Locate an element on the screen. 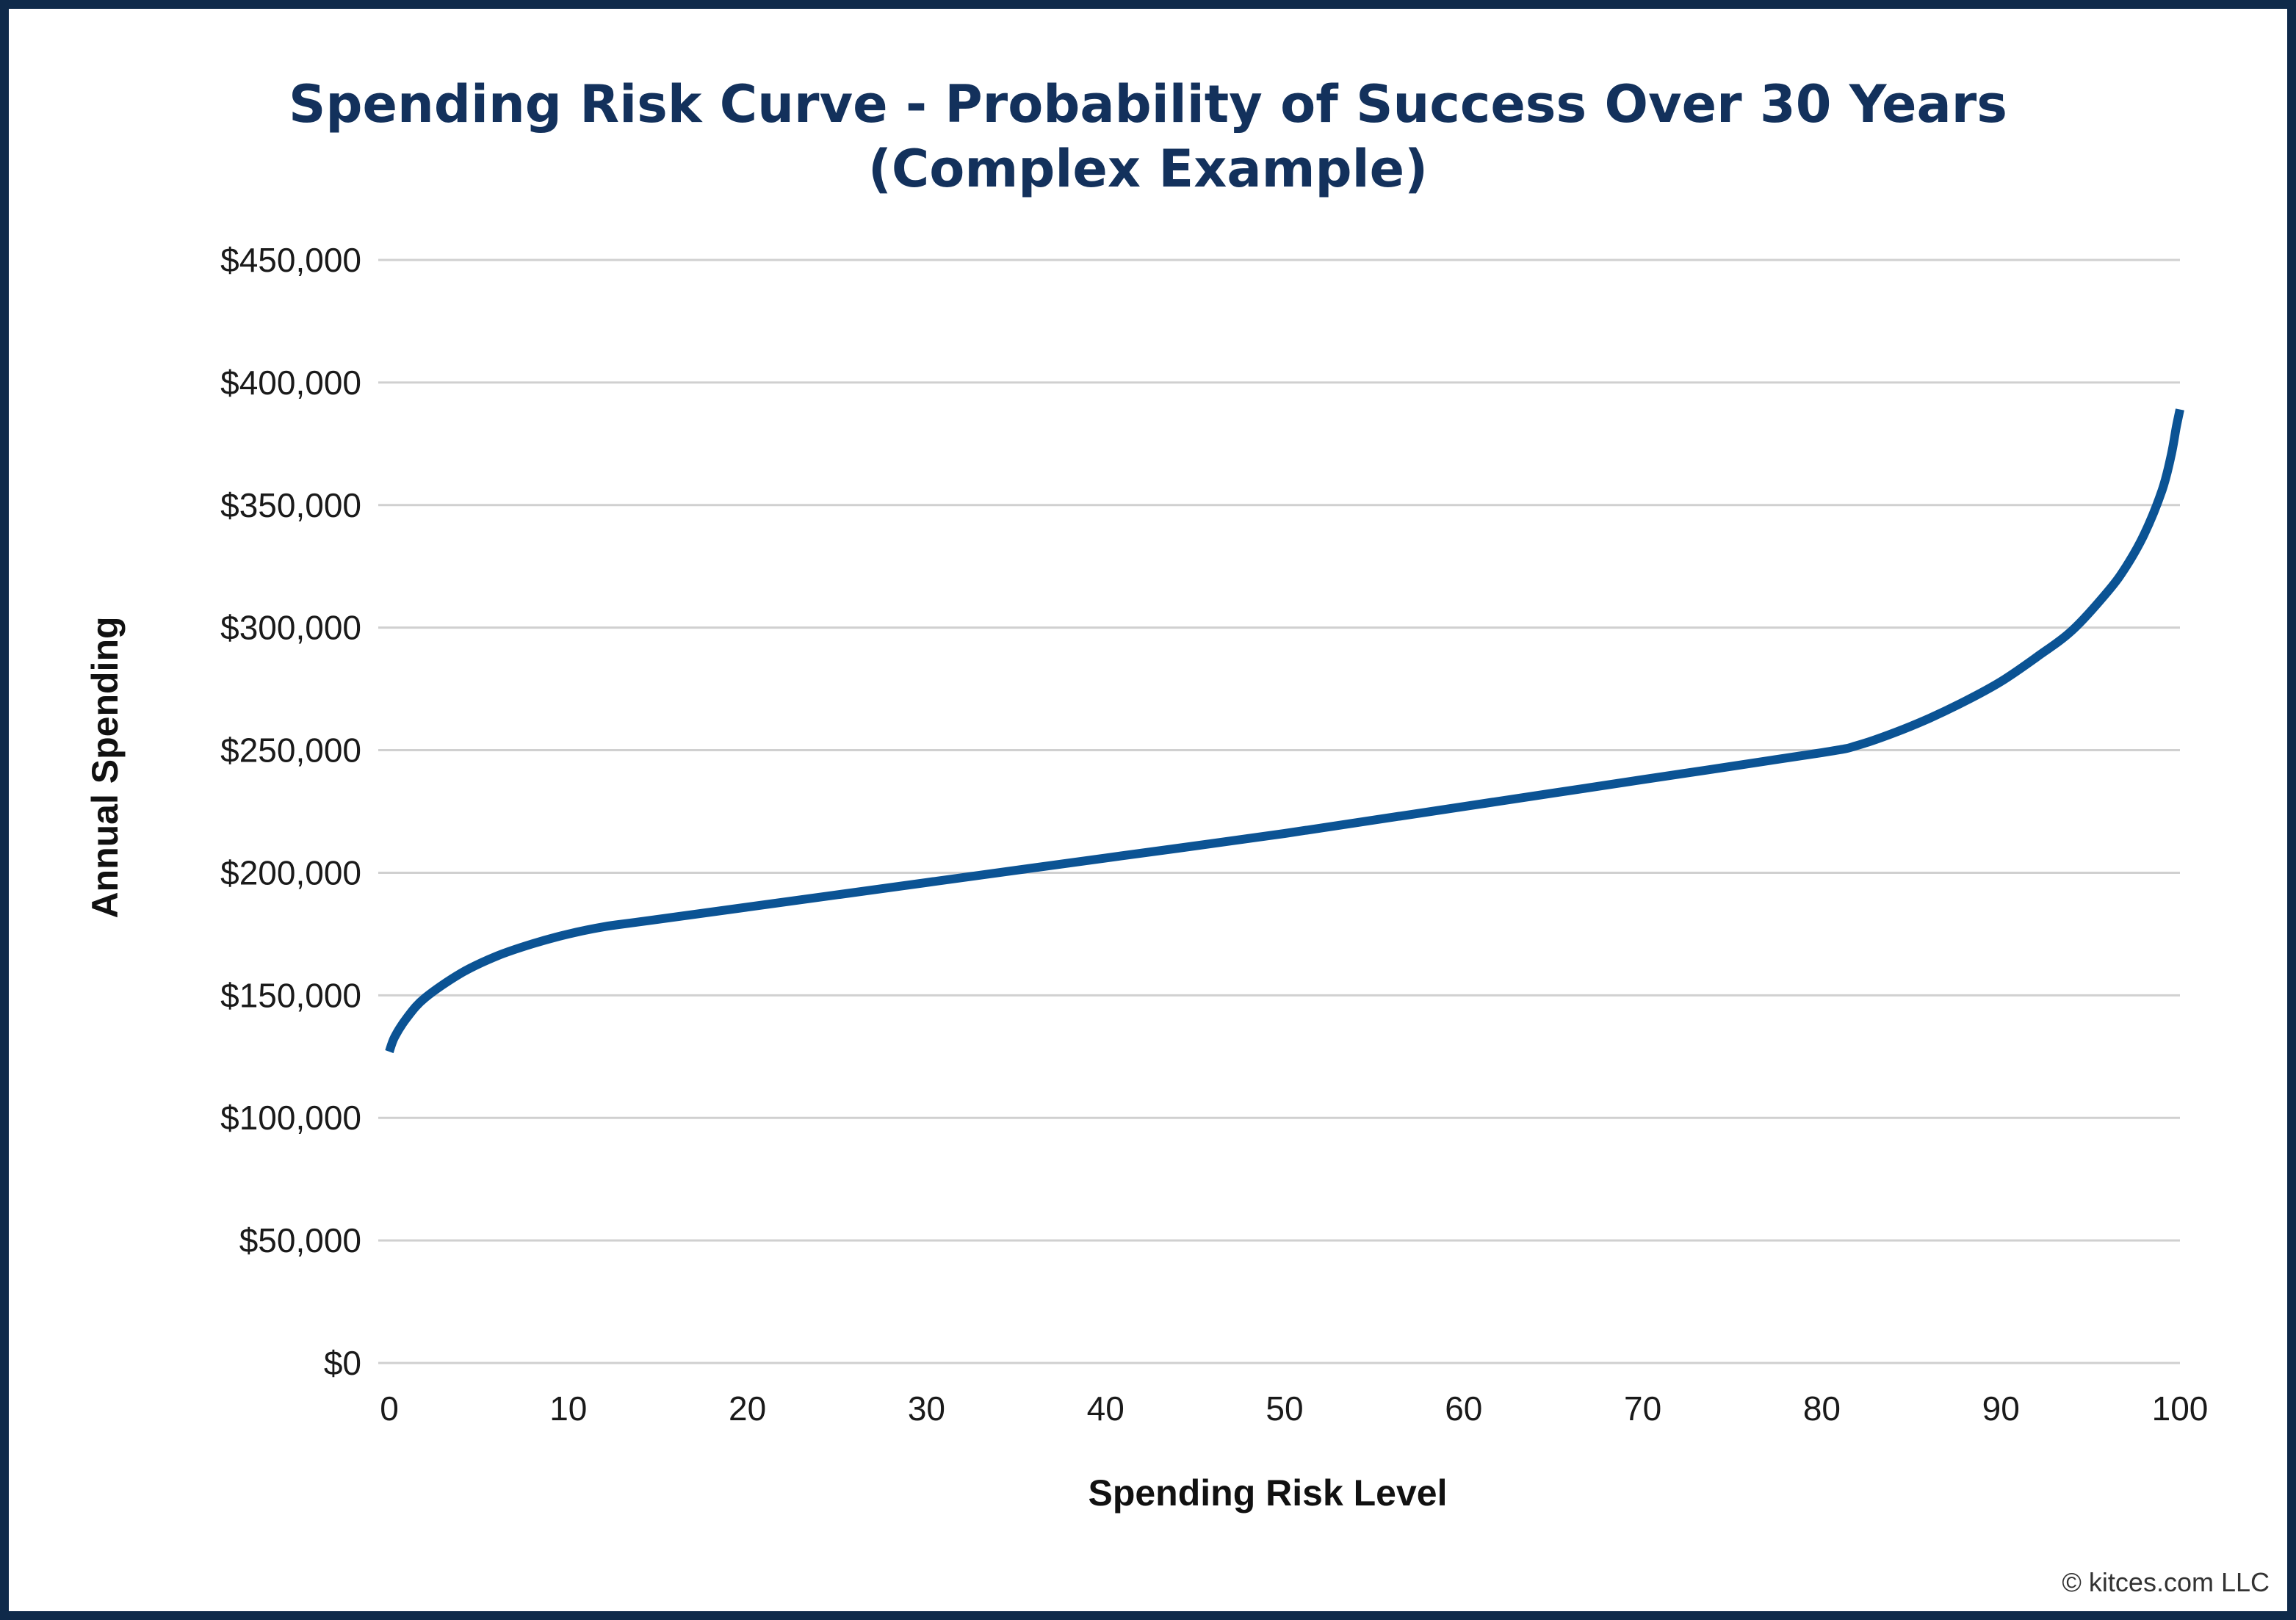 This screenshot has height=1620, width=2296. copyright-credit: © kitces.com LLC is located at coordinates (2166, 1582).